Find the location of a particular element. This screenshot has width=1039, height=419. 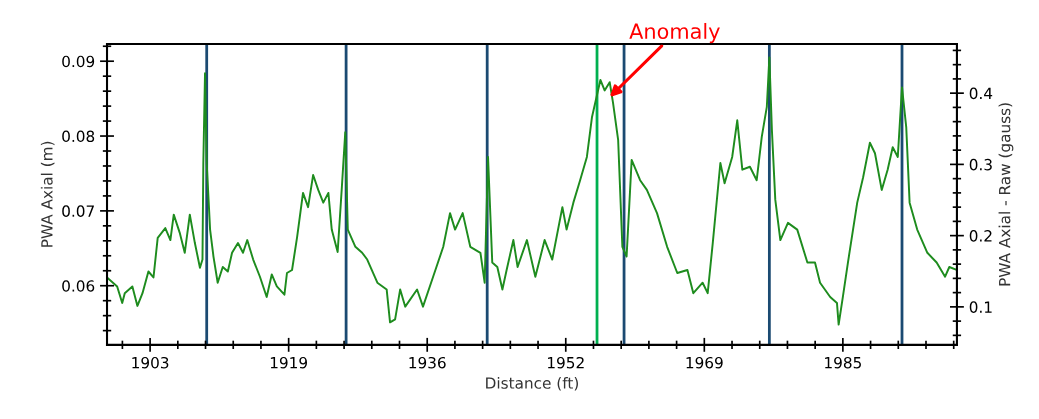

y2-tick-label: 0.2 is located at coordinates (980, 236).